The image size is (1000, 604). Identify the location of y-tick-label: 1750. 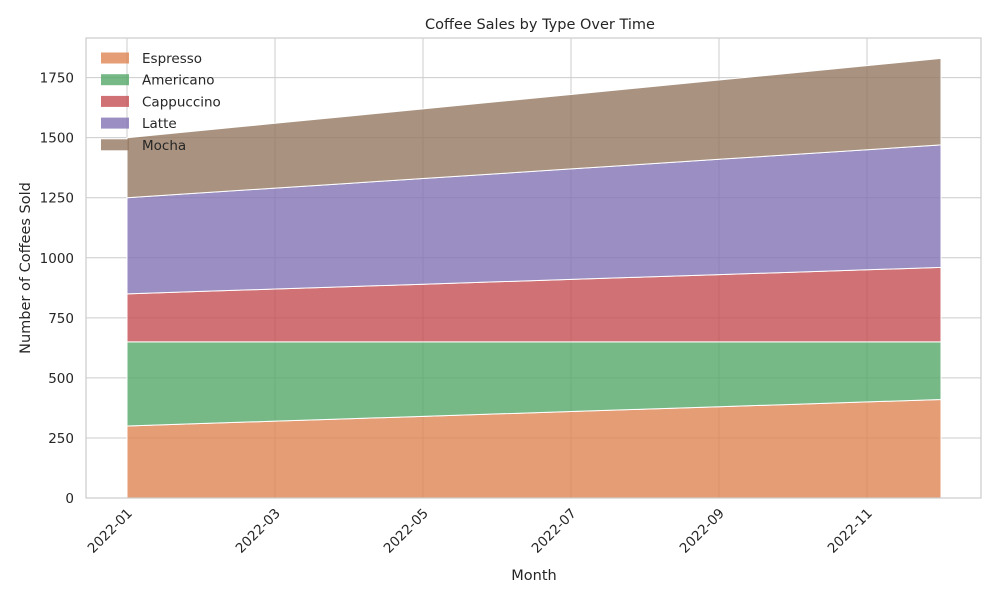
(57, 79).